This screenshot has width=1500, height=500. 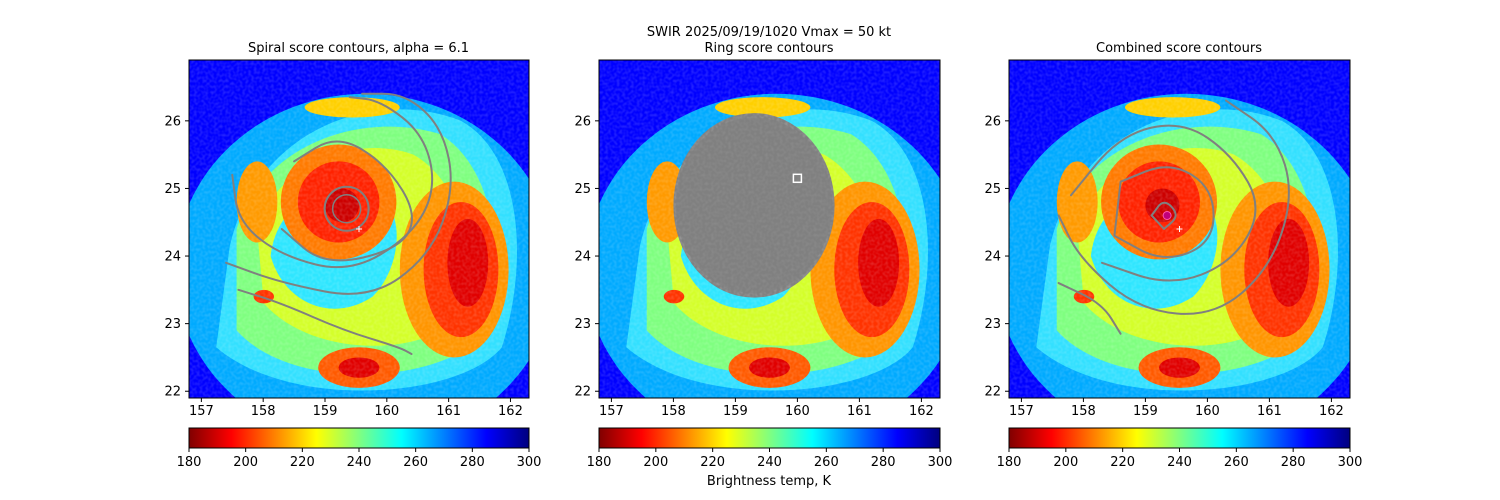 What do you see at coordinates (769, 32) in the screenshot?
I see `figure-suptitle: SWIR 2025/09/19/1020 Vmax = 50 kt` at bounding box center [769, 32].